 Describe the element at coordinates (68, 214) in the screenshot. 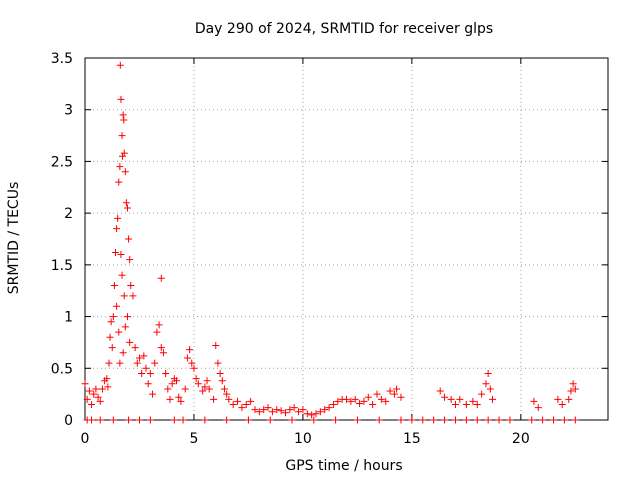

I see `y-tick-label: 2` at that location.